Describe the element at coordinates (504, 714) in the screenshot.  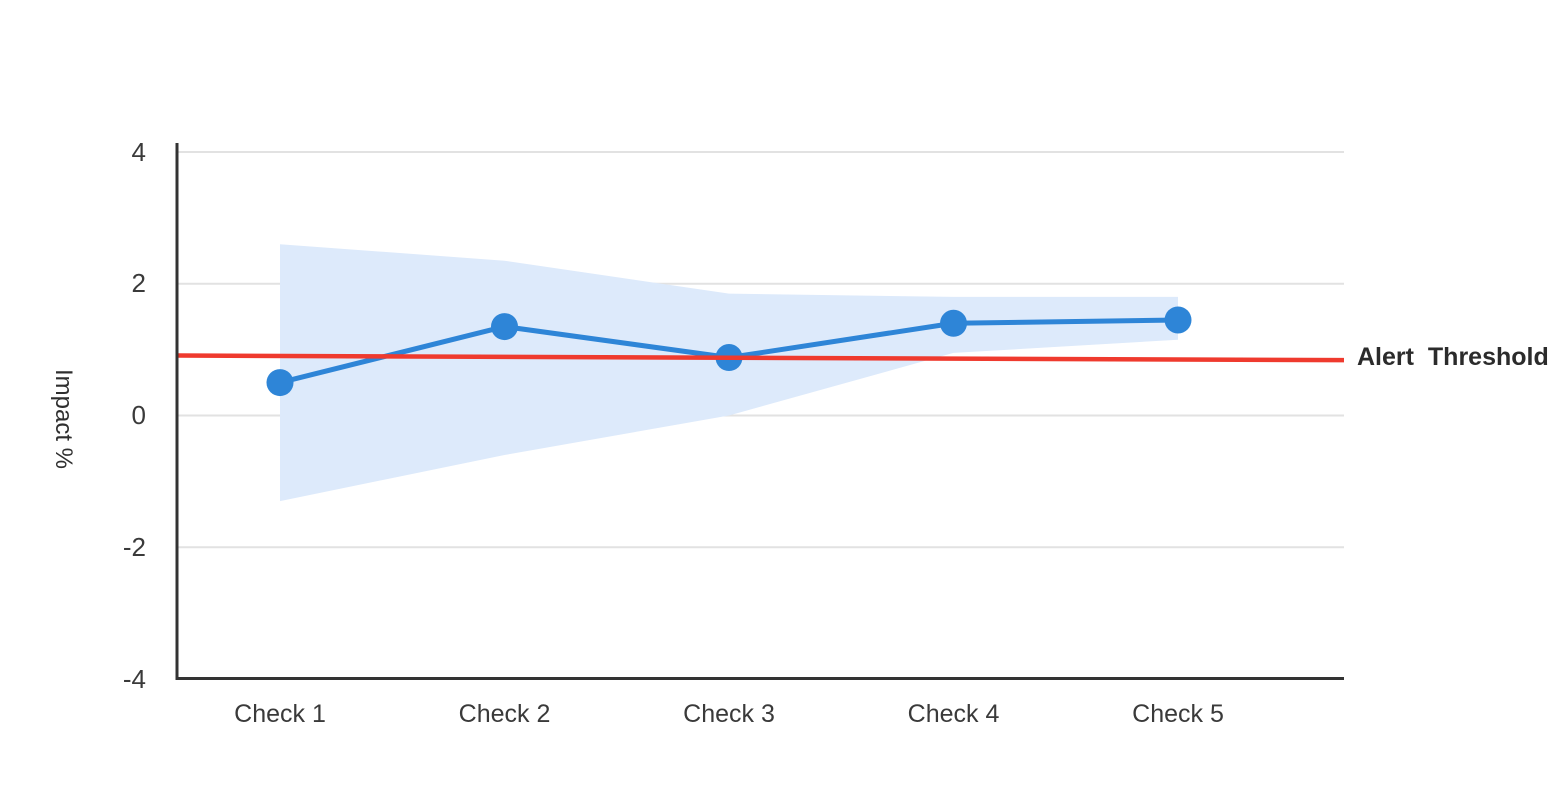
I see `x-tick-label-check-2: Check 2` at that location.